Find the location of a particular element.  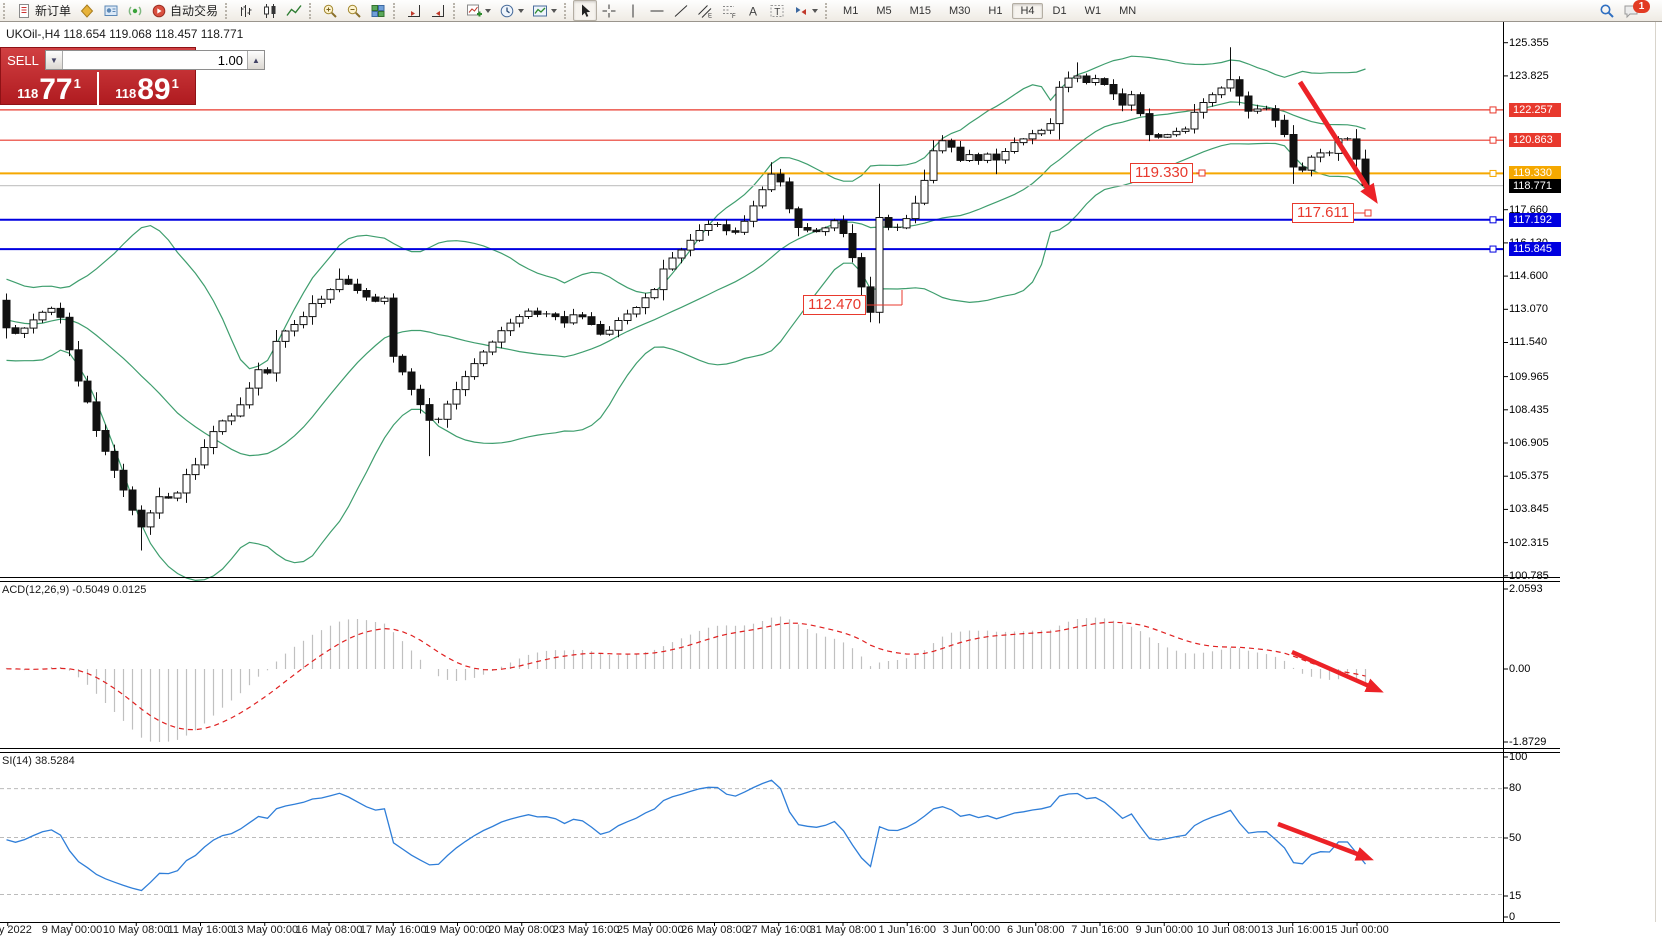

price-axis-tag-117.192: 117.192 is located at coordinates (1535, 219).